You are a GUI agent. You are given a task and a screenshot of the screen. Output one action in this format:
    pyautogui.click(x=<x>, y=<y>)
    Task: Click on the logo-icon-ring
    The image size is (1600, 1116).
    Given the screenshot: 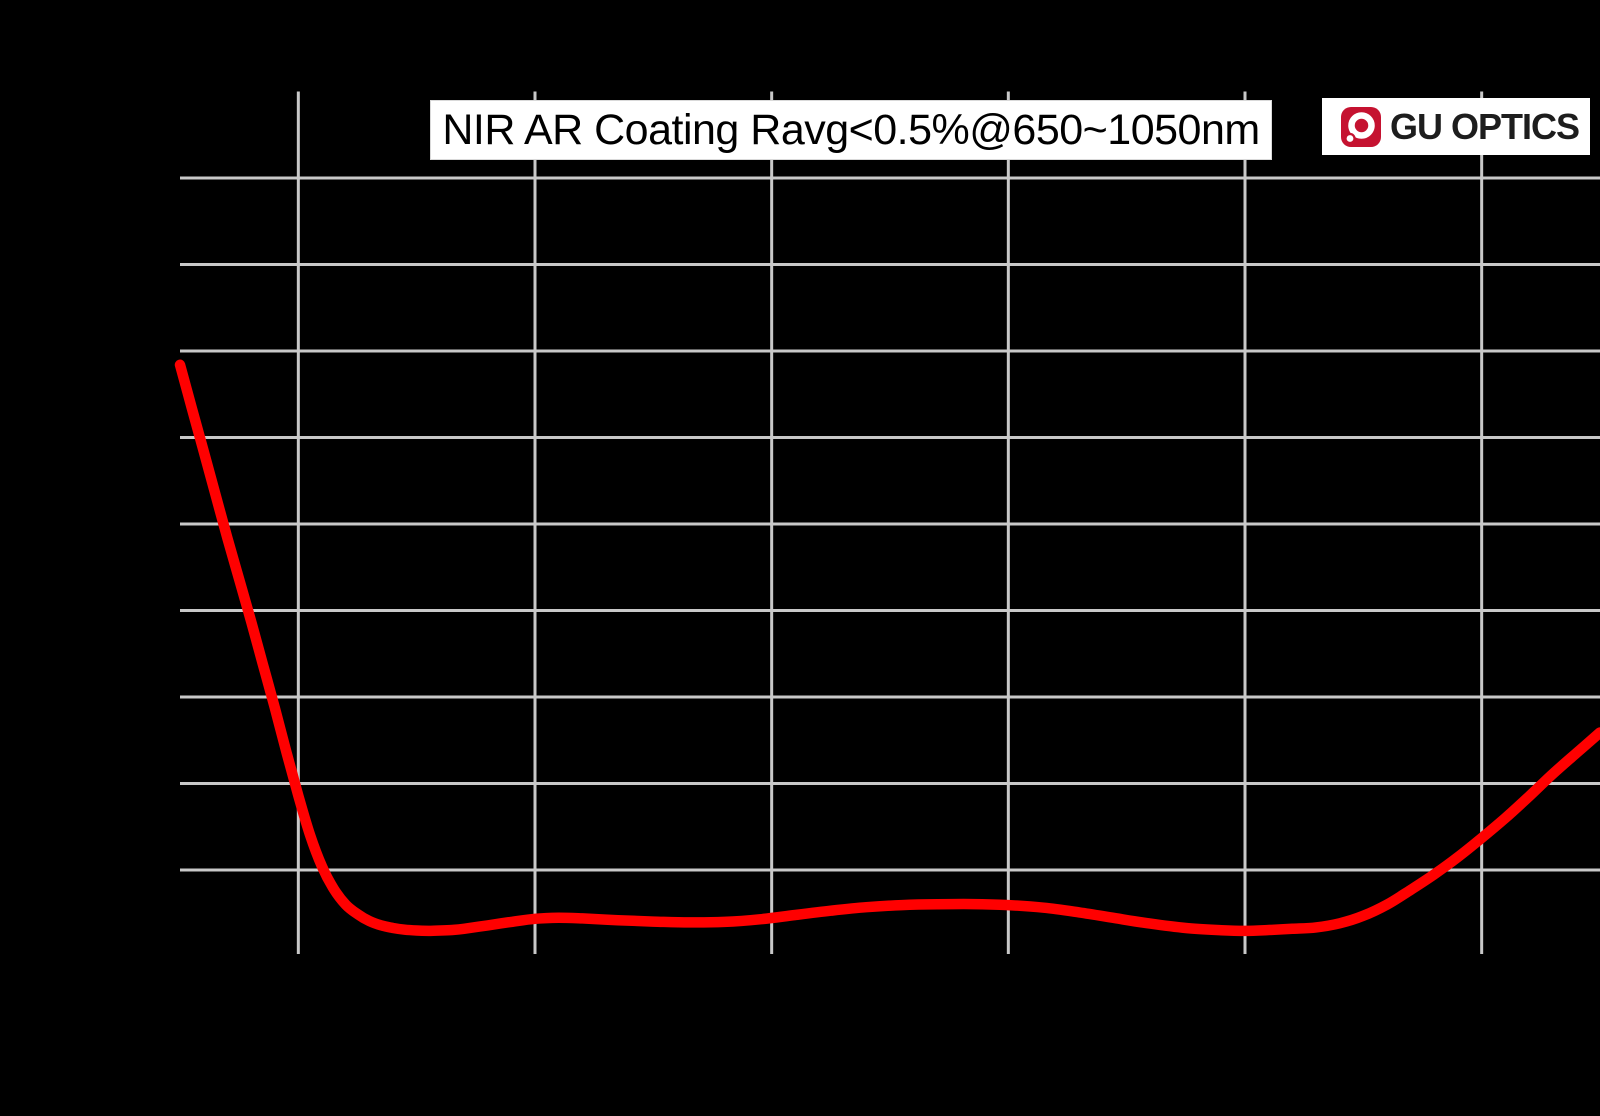 What is the action you would take?
    pyautogui.click(x=1361, y=125)
    